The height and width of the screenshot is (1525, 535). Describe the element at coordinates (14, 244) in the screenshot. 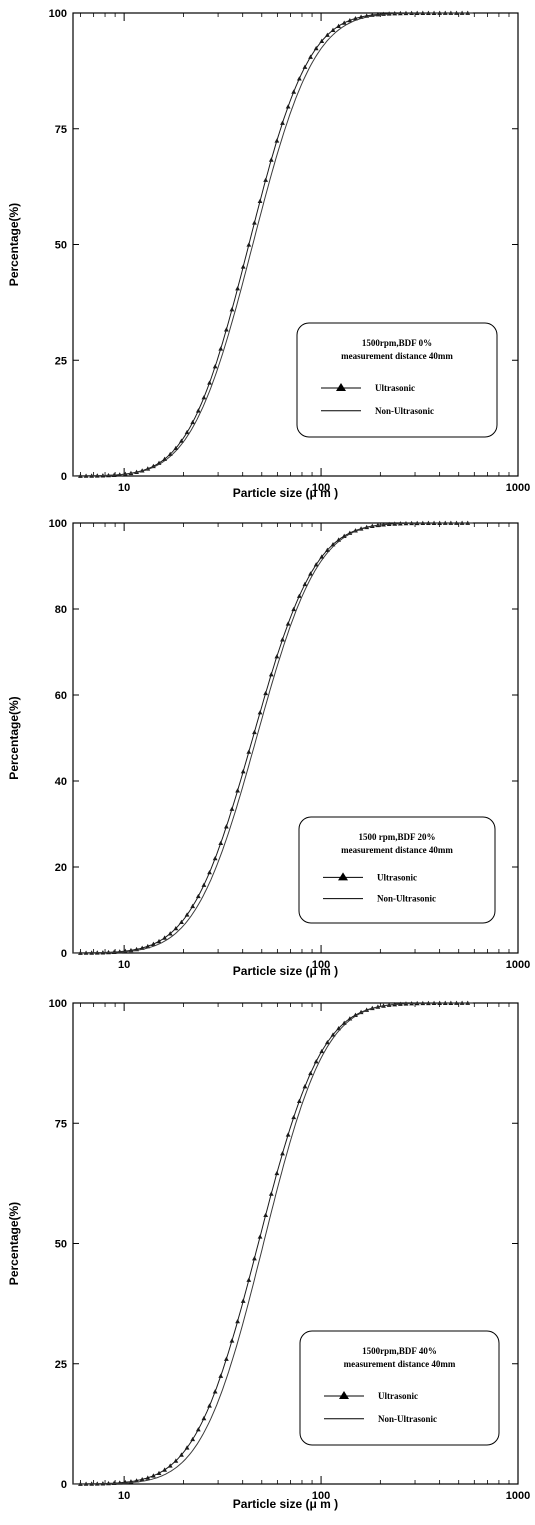

I see `y-axis-label: Percentage(%)` at that location.